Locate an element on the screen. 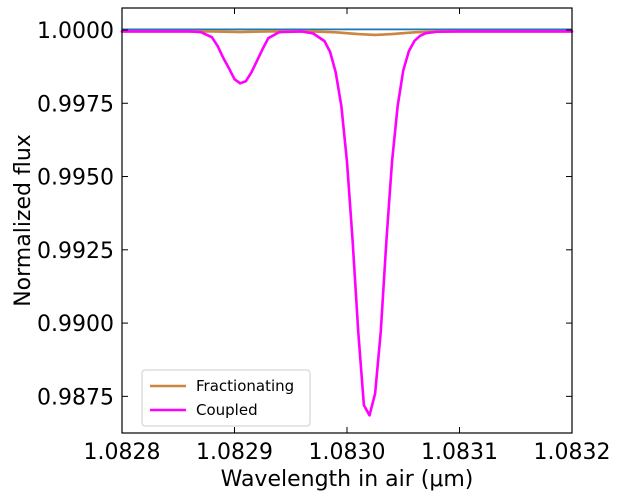  legend: Fractionating Coupled is located at coordinates (226, 398).